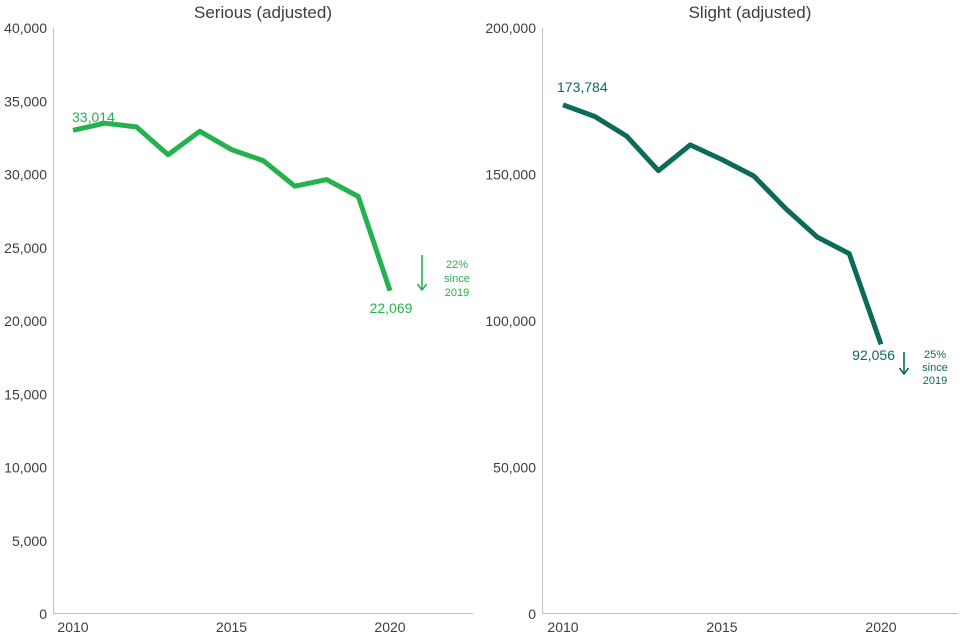  What do you see at coordinates (391, 308) in the screenshot?
I see `last-point-label: 22,069` at bounding box center [391, 308].